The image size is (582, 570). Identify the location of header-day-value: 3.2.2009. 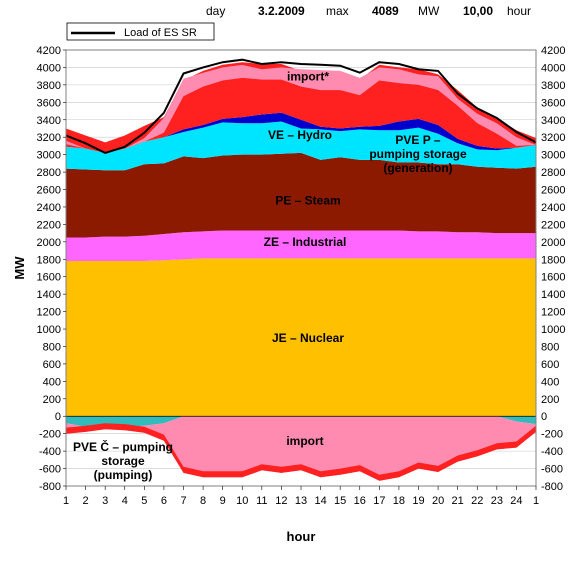
(281, 11).